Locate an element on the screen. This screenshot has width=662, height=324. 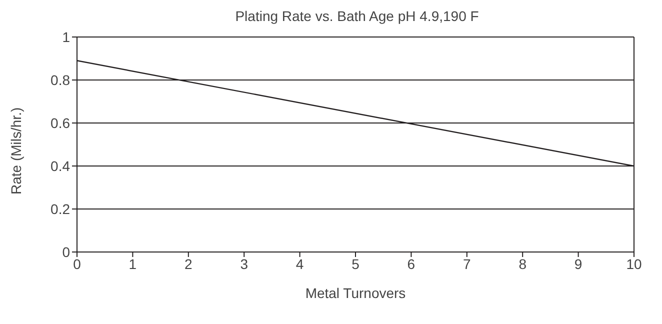
x-tick-label: 2 is located at coordinates (188, 264).